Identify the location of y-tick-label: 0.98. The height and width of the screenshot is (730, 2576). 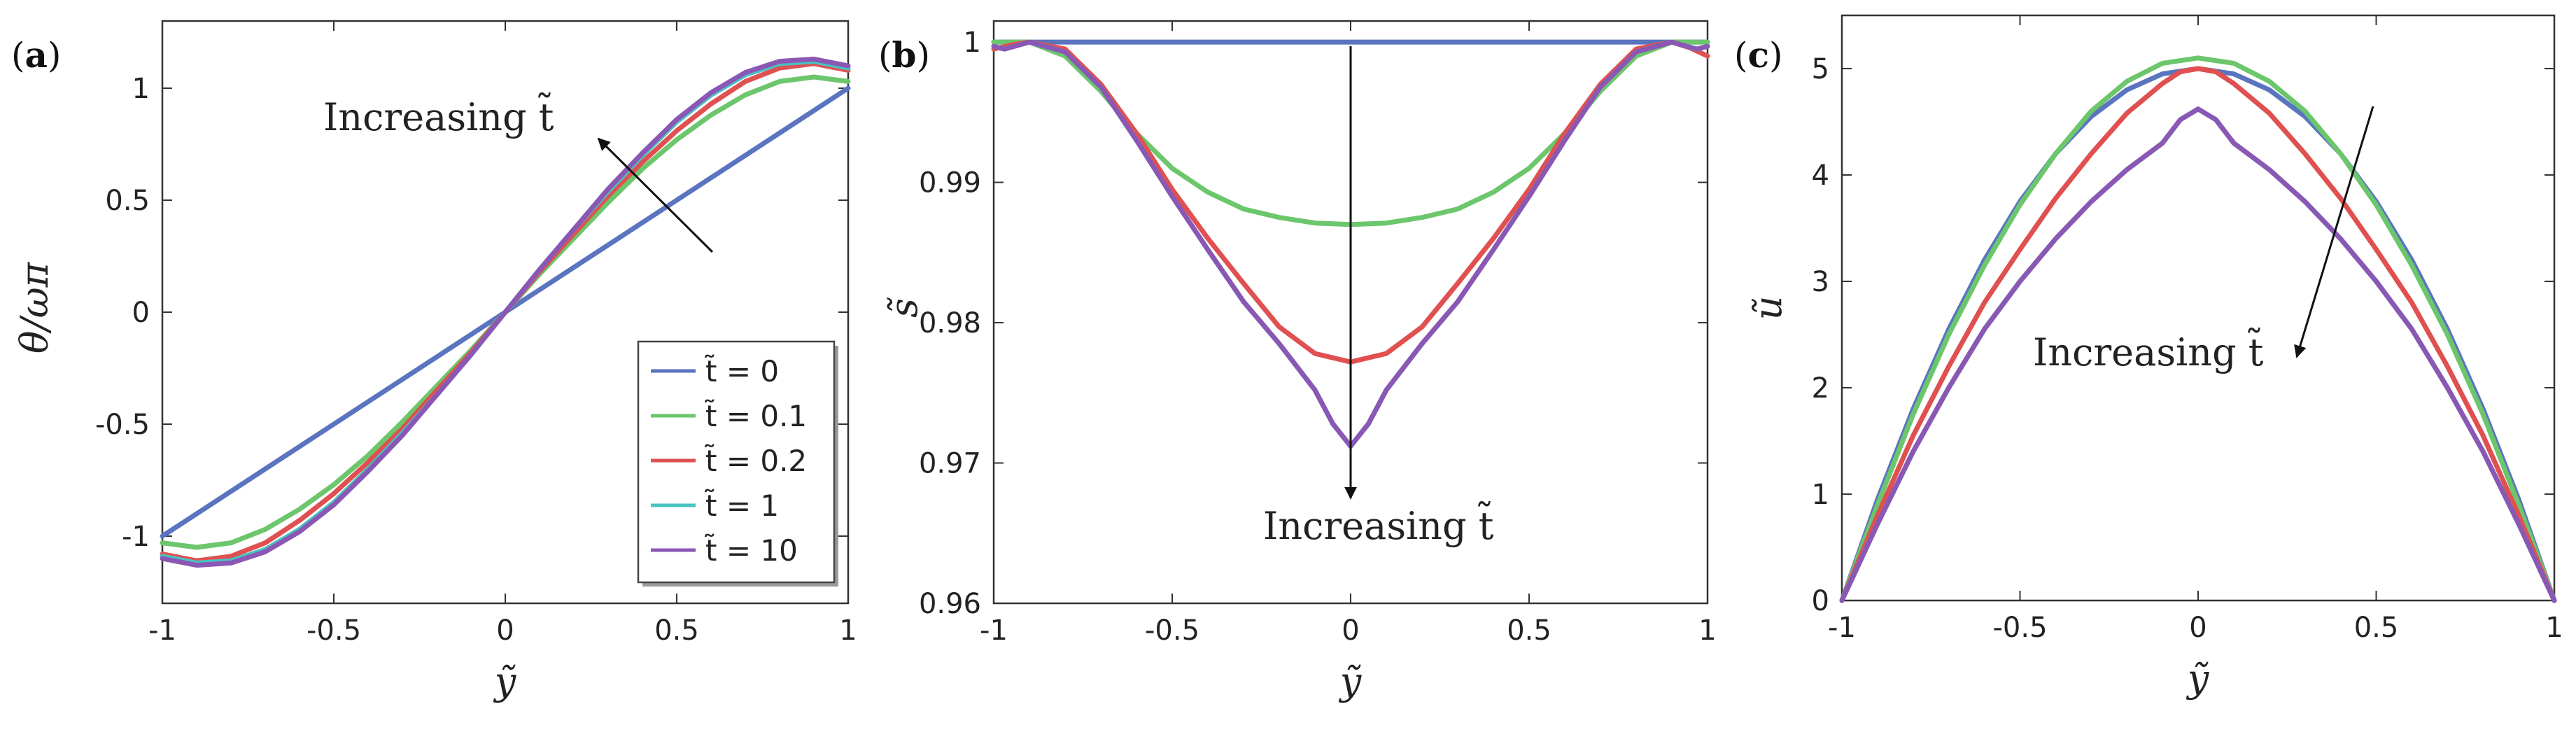
(950, 323).